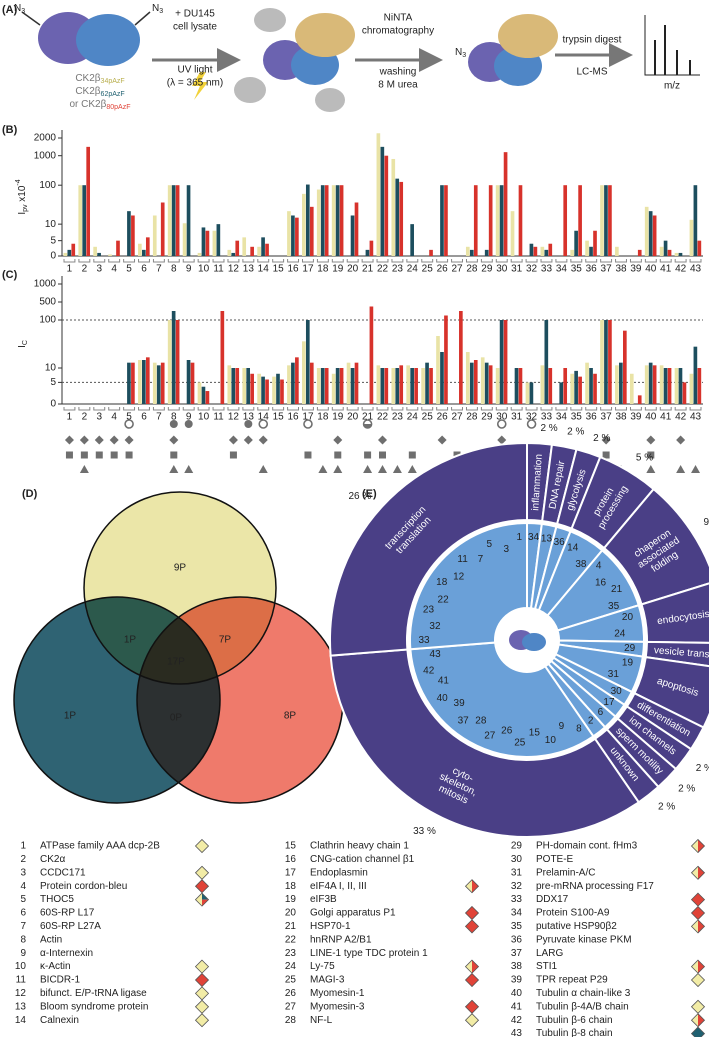  Describe the element at coordinates (180, 588) in the screenshot. I see `venn-outline` at that location.